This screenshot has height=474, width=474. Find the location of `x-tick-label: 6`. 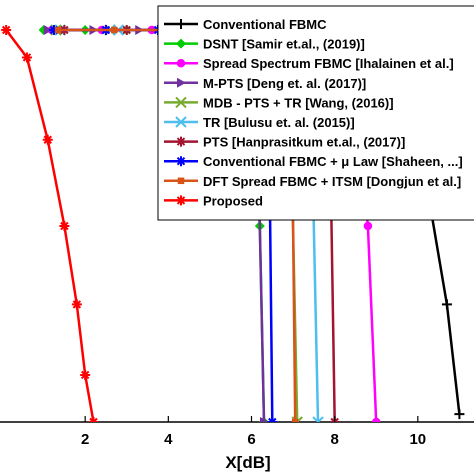

x-tick-label: 6 is located at coordinates (251, 439).